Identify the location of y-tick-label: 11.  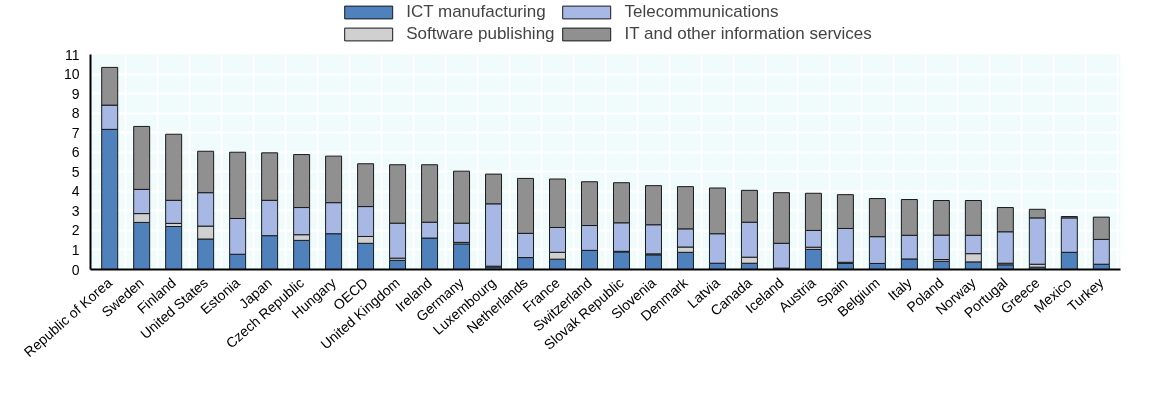
(72, 54).